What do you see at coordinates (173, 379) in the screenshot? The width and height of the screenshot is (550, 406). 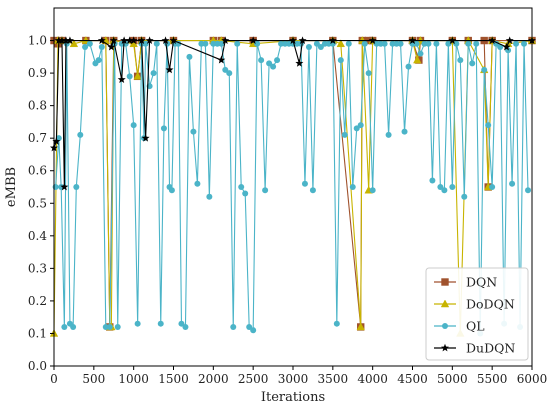 I see `x-tick-label: 1500` at bounding box center [173, 379].